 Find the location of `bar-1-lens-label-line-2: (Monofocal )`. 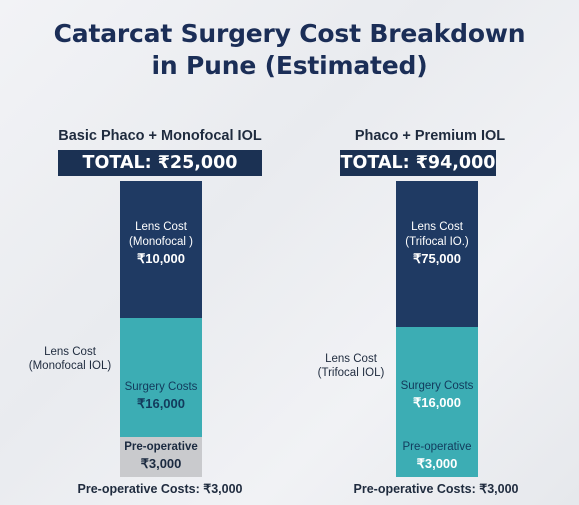

bar-1-lens-label-line-2: (Monofocal ) is located at coordinates (161, 242).